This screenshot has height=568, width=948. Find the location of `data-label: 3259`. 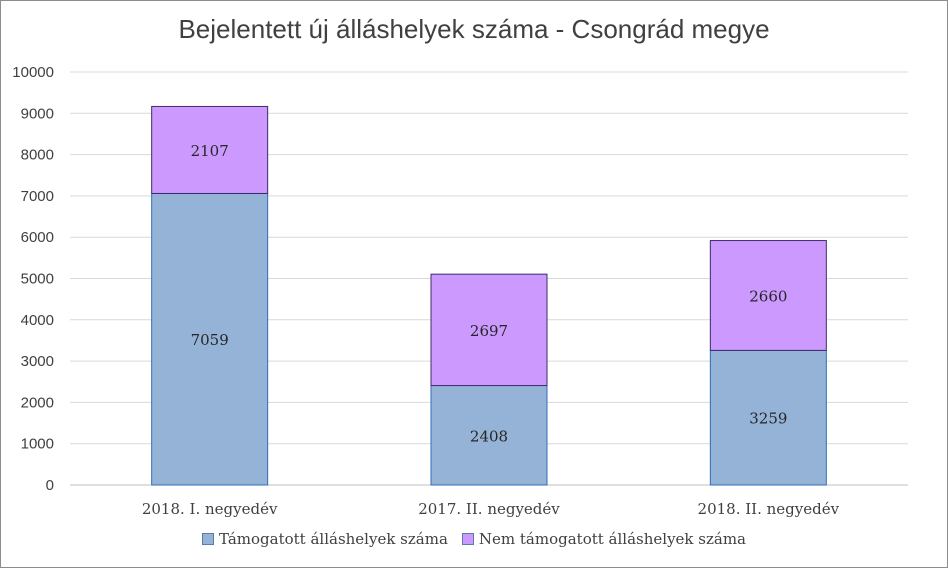

data-label: 3259 is located at coordinates (768, 419).